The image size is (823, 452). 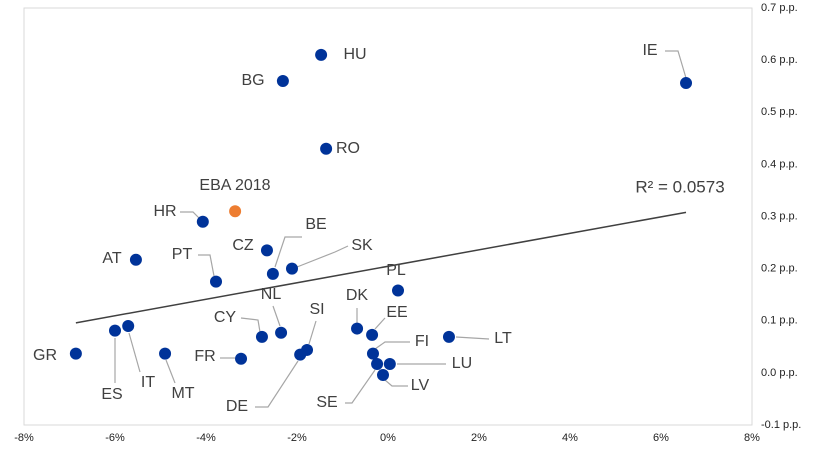 What do you see at coordinates (779, 269) in the screenshot?
I see `y-tick-label: 0.2 p.p.` at bounding box center [779, 269].